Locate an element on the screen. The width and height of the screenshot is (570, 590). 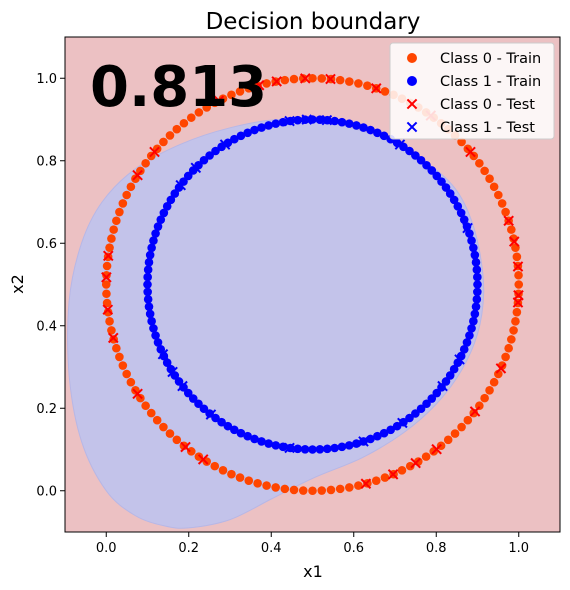
x-axis-label: x1 is located at coordinates (313, 571).